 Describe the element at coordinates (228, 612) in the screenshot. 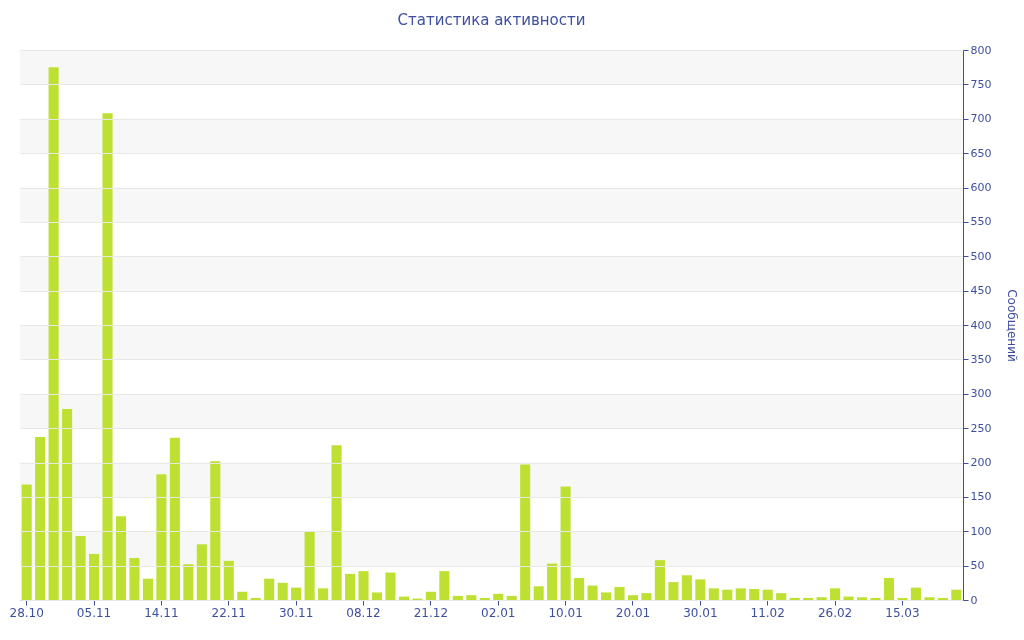

I see `x-tick-label: 22.11` at that location.